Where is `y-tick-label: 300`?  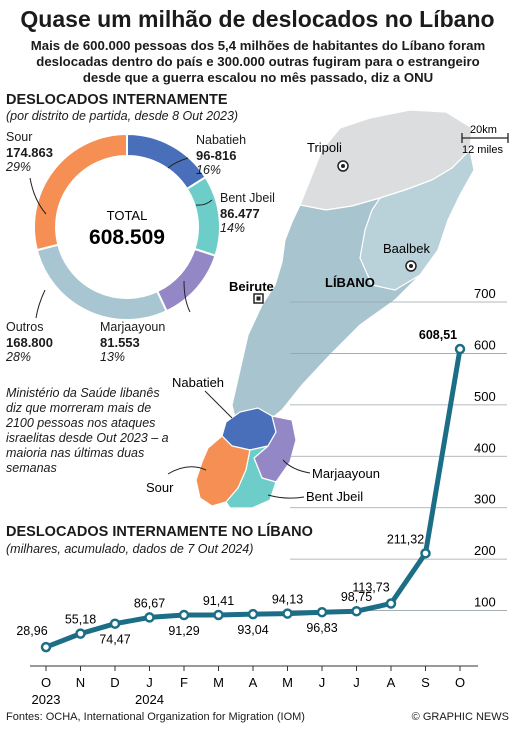
y-tick-label: 300 is located at coordinates (485, 499).